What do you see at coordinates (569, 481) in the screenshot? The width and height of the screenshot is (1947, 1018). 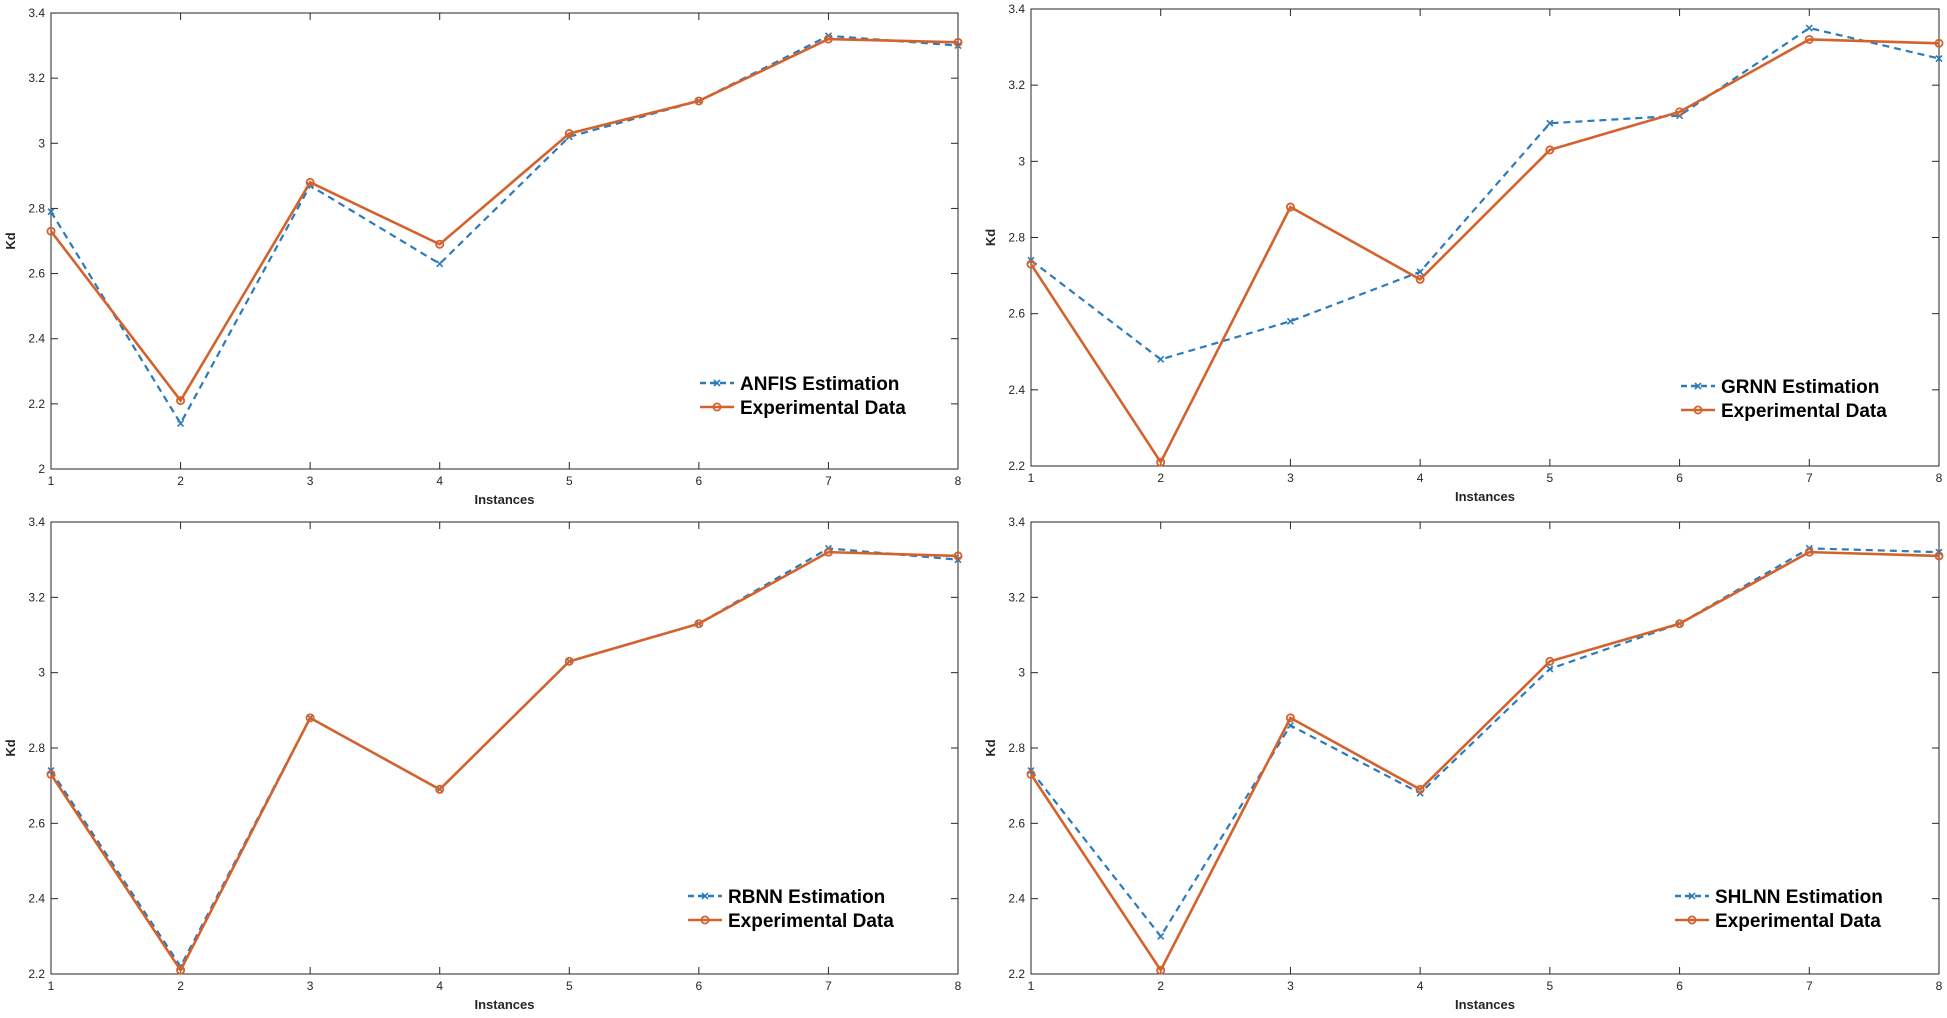 I see `x-tick-label: 5` at bounding box center [569, 481].